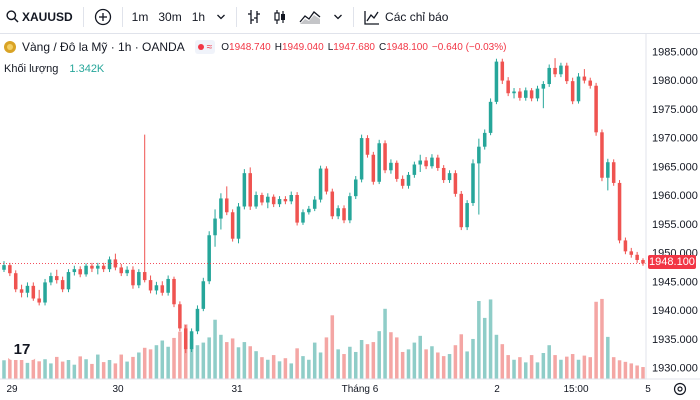 Image resolution: width=700 pixels, height=400 pixels. What do you see at coordinates (12, 389) in the screenshot?
I see `time-tick-label: 29` at bounding box center [12, 389].